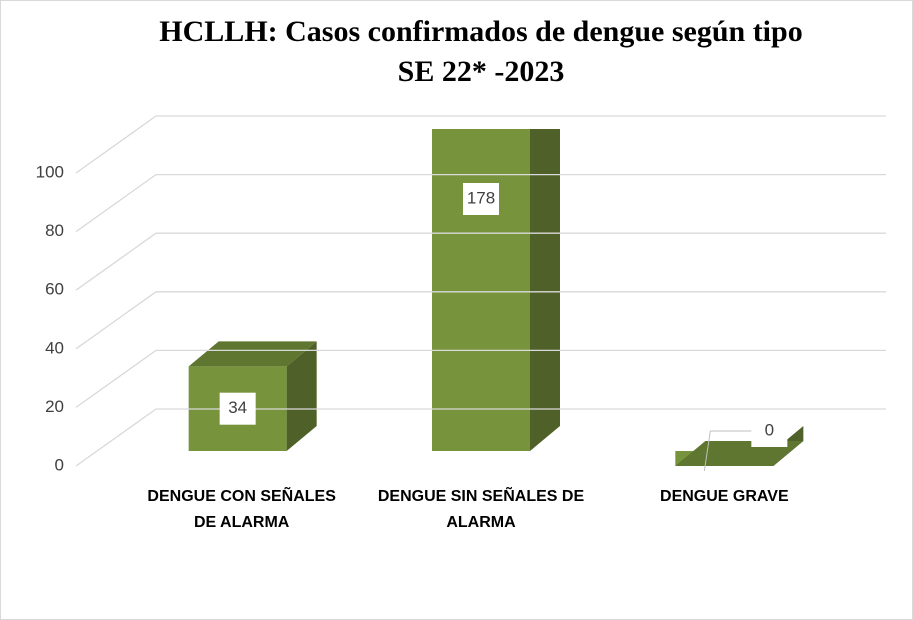 This screenshot has height=620, width=913. I want to click on value-label: 0, so click(769, 429).